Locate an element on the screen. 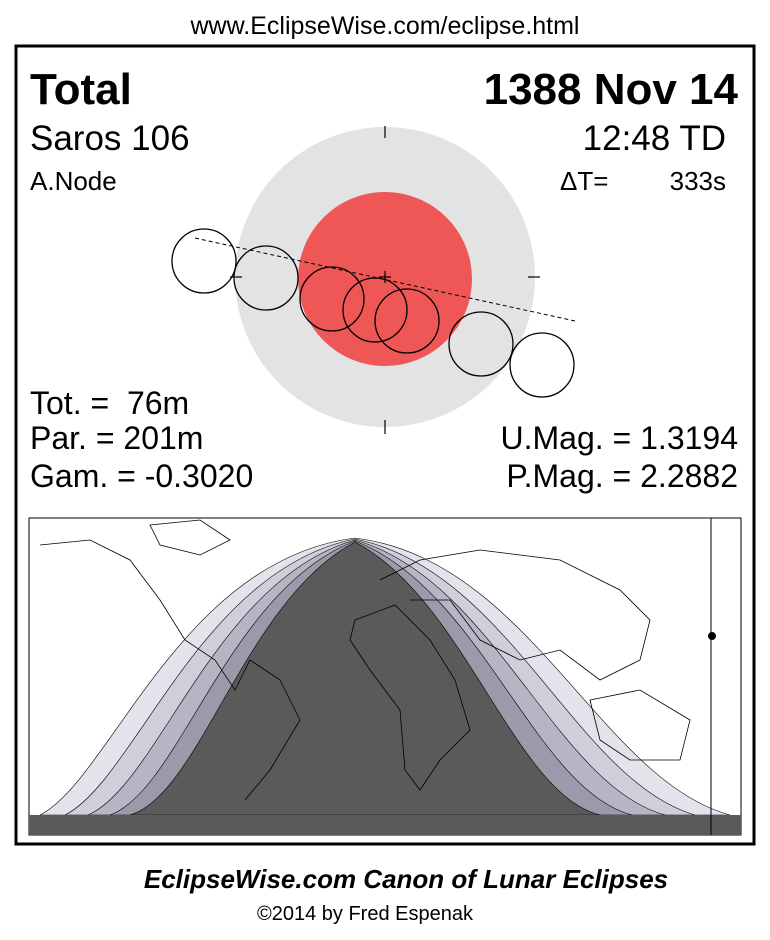  moon-path is located at coordinates (385, 279).